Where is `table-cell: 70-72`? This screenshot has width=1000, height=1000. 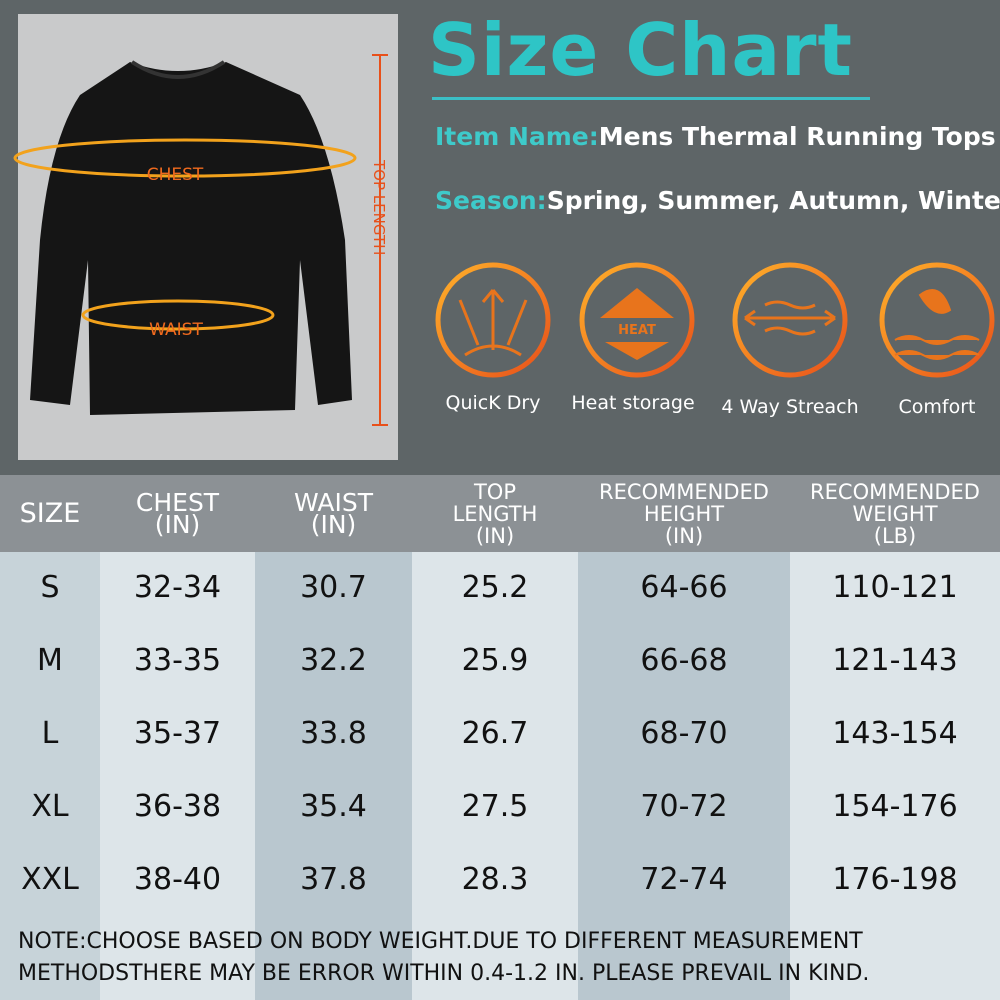
table-cell: 70-72 is located at coordinates (684, 806).